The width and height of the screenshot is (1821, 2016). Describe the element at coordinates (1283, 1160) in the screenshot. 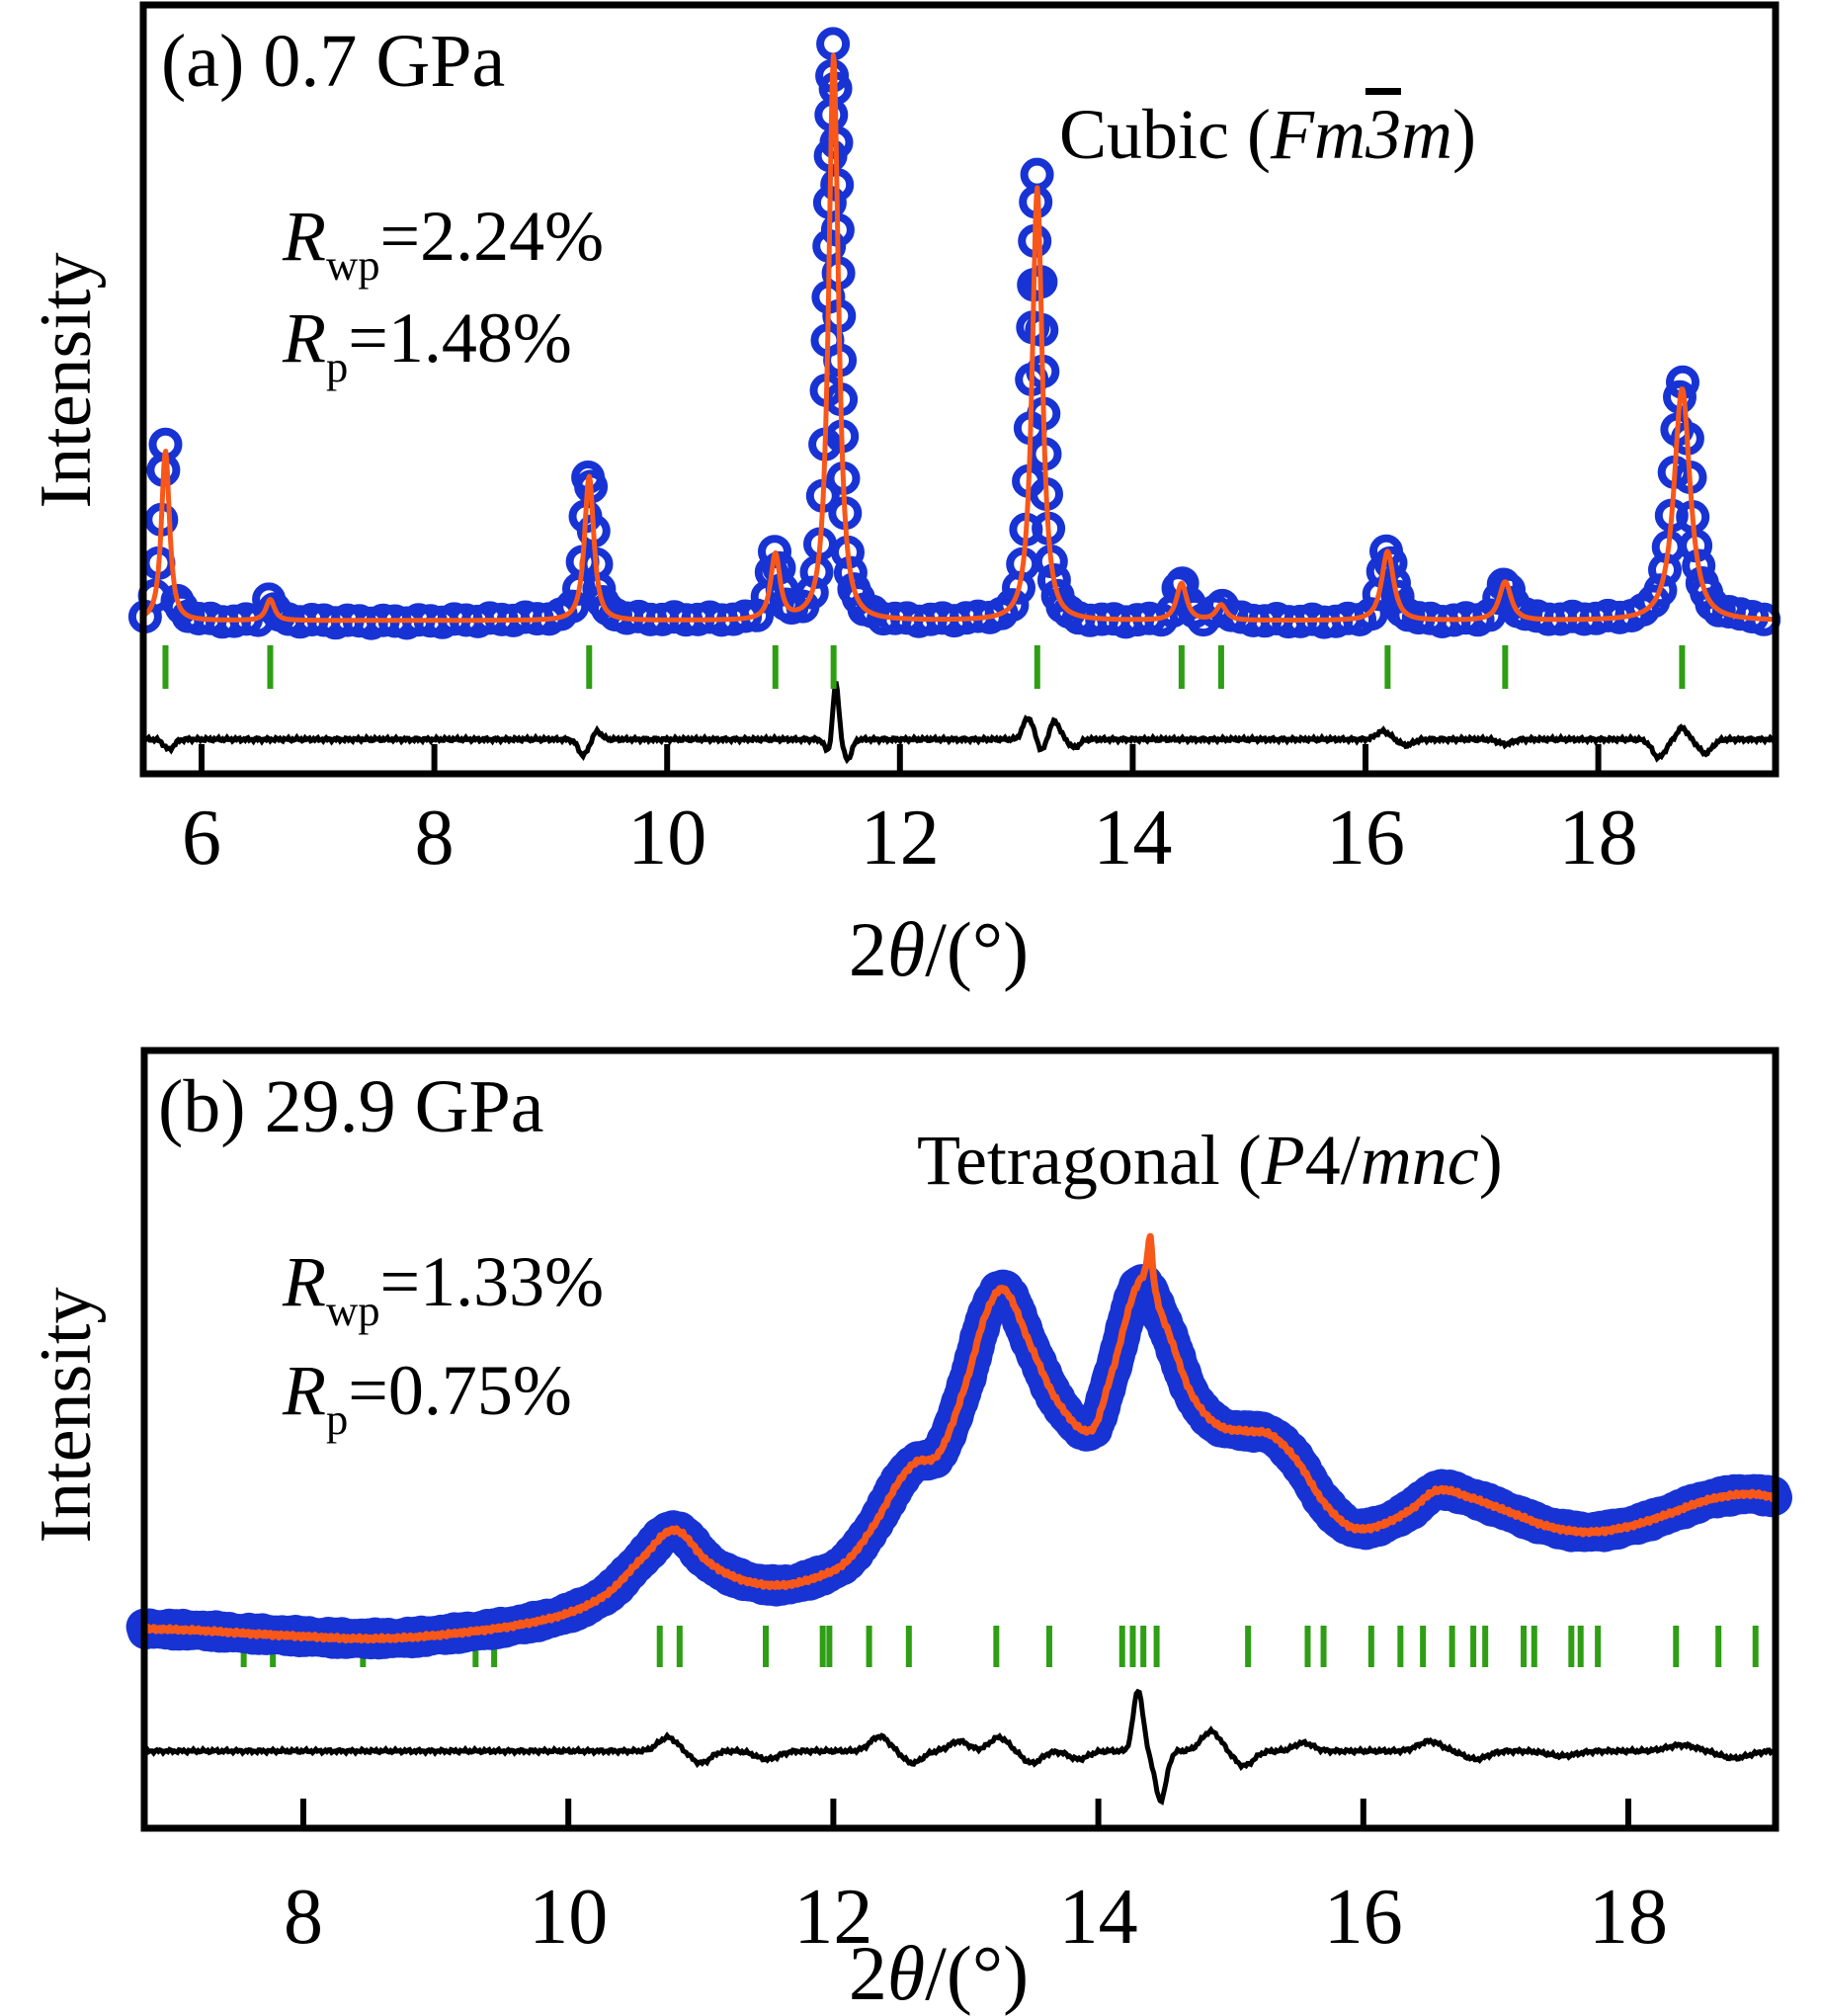

I see `phase-b-symbol-p: P` at that location.